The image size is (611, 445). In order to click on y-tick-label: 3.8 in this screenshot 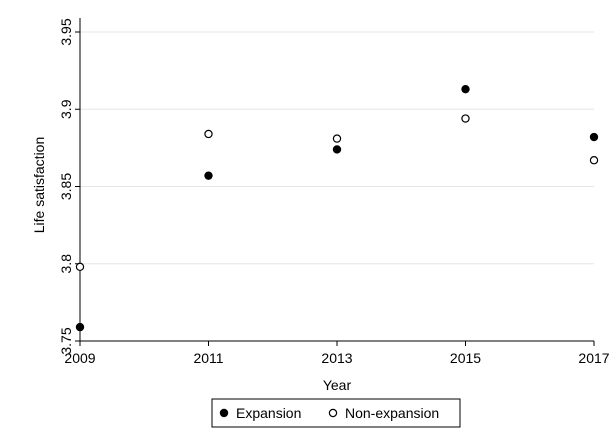, I will do `click(66, 264)`.